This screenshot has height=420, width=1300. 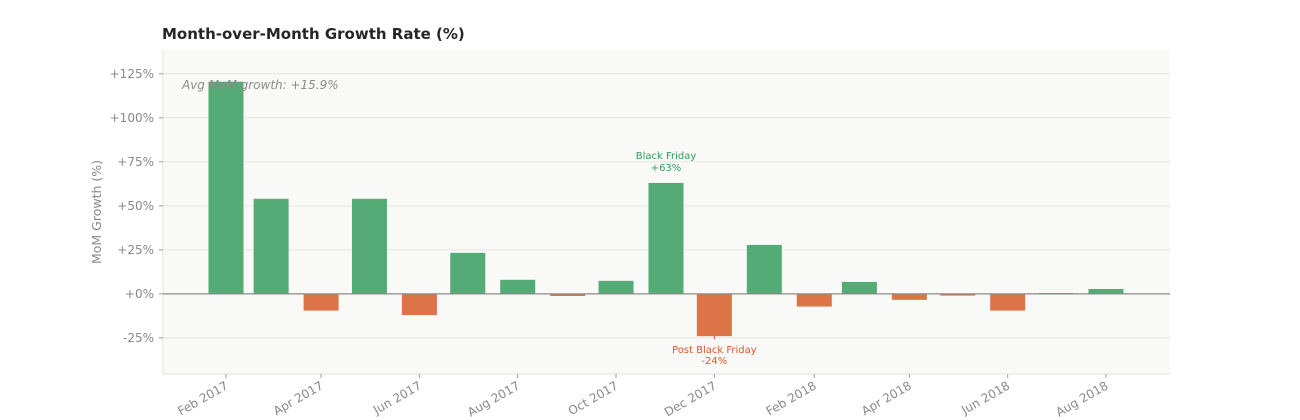 I want to click on x-tick-label: Dec 2017, so click(x=690, y=398).